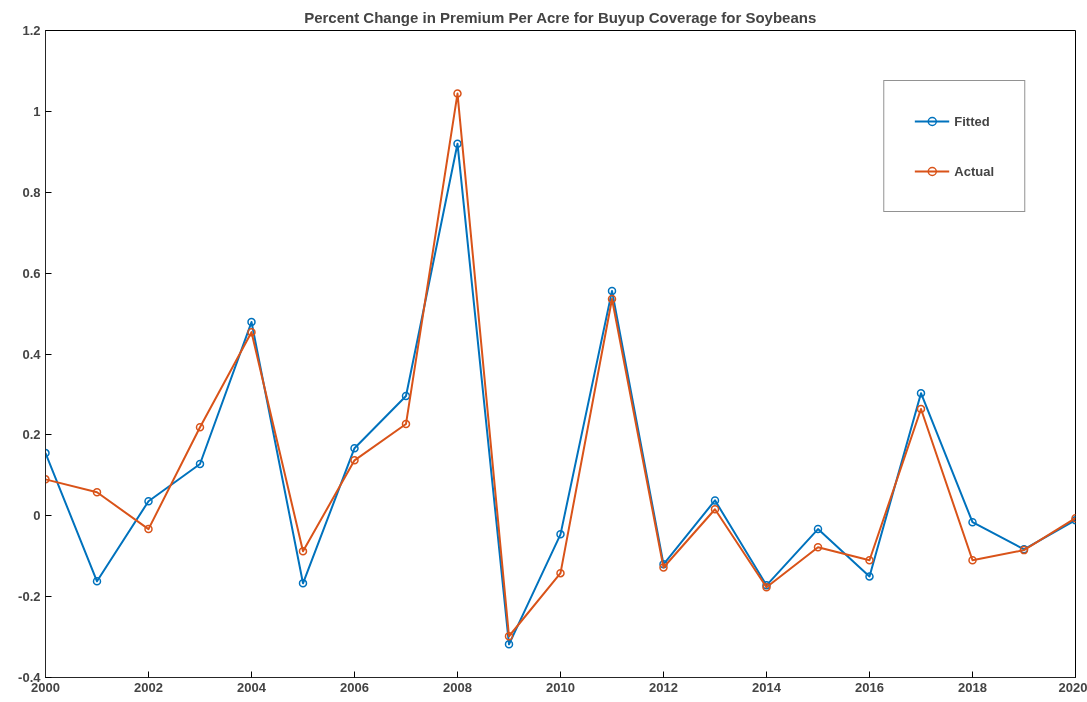 This screenshot has width=1087, height=702. I want to click on y-tick-label: 0.4, so click(32, 354).